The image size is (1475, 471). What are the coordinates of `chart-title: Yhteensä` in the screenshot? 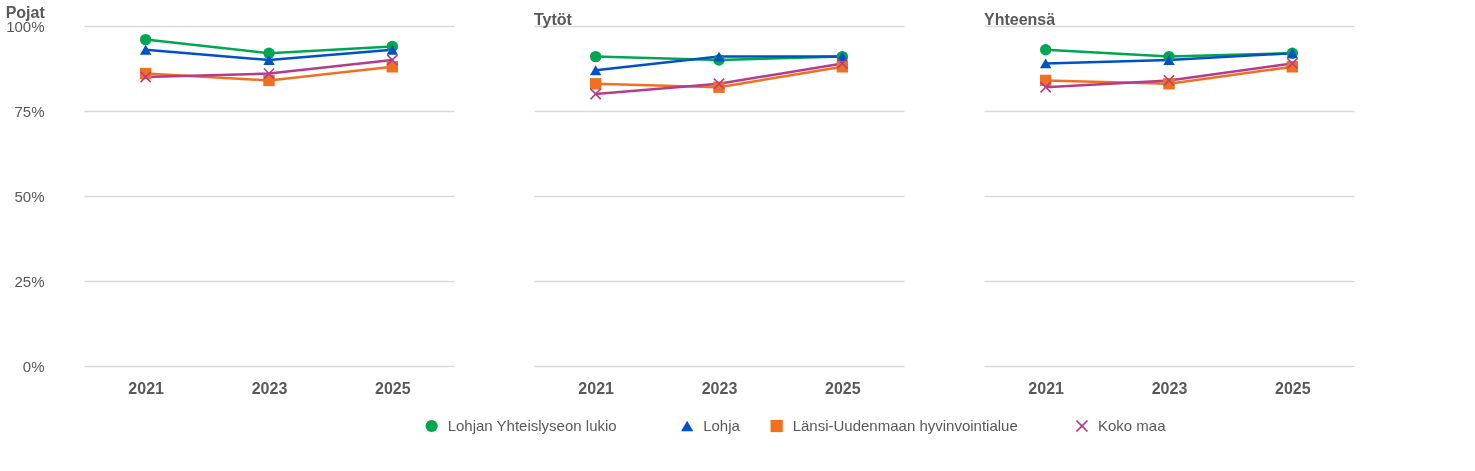 It's located at (1020, 19).